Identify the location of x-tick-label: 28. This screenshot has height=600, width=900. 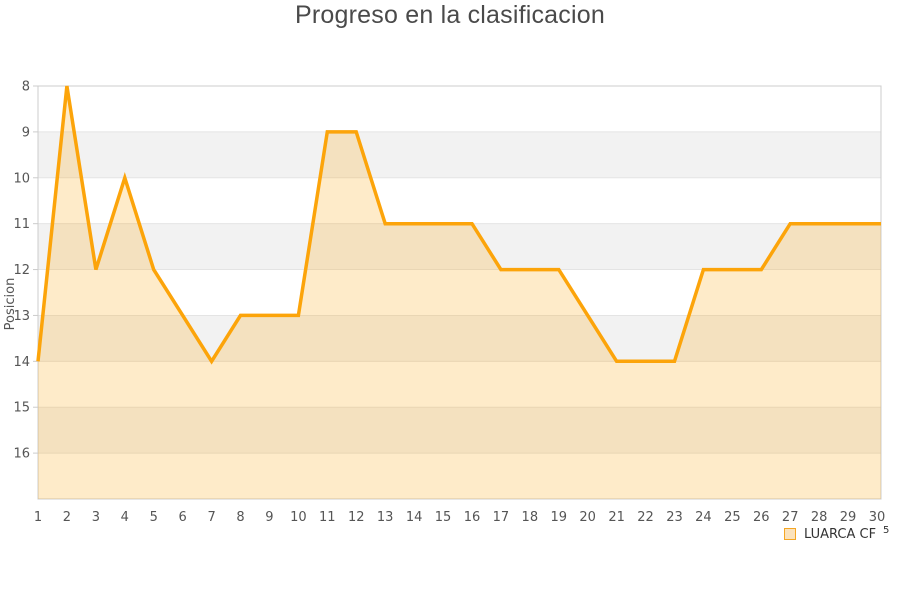
(819, 517).